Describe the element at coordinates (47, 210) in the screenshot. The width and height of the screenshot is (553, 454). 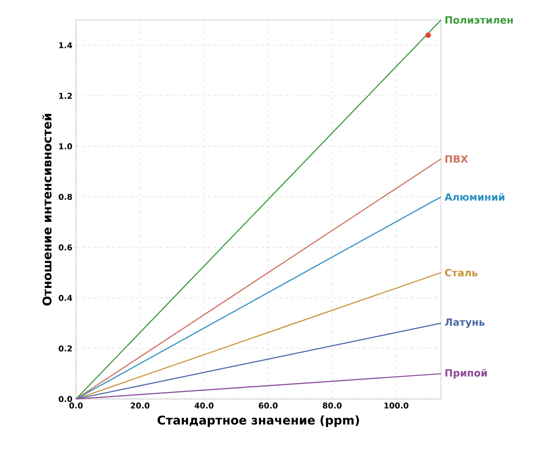
I see `y-axis-title: Отношение интенсивностей` at that location.